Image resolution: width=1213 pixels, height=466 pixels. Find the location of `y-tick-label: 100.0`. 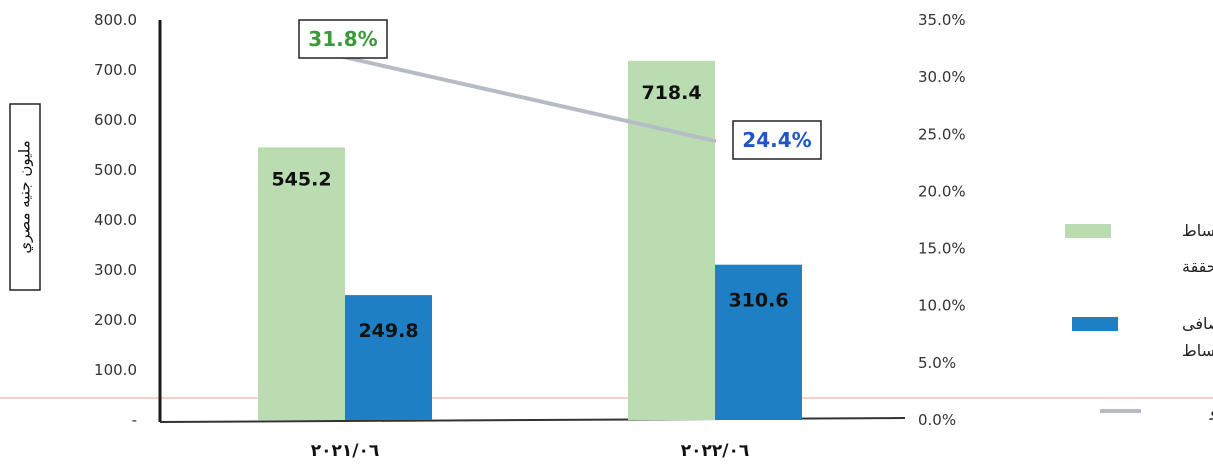

y-tick-label: 100.0 is located at coordinates (115, 370).